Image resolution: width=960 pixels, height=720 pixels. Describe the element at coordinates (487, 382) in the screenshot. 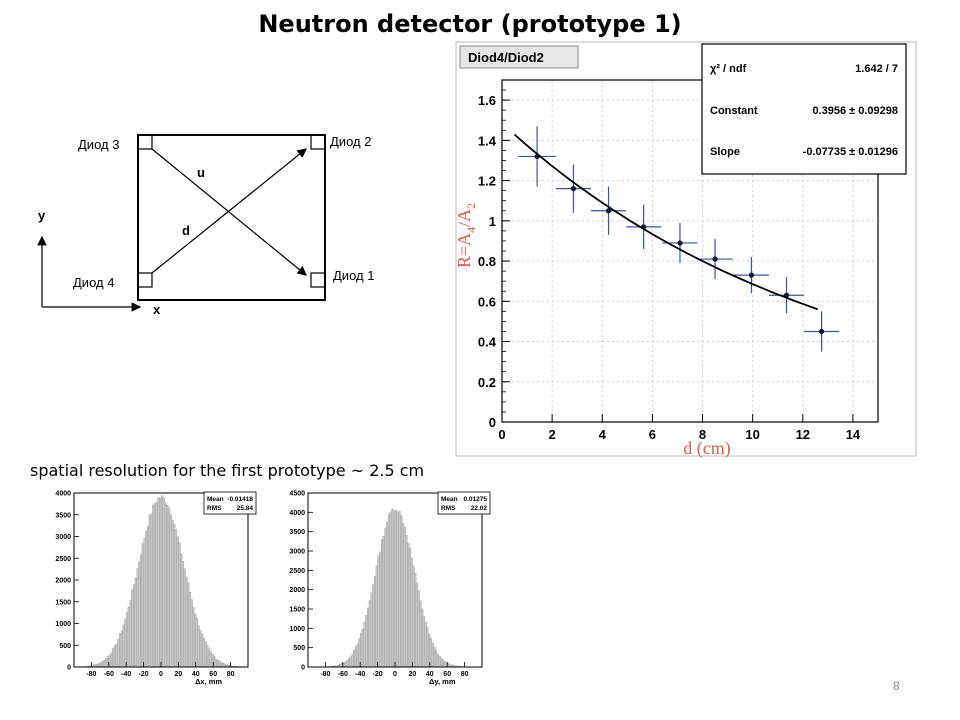

I see `y-tick-label: 0.2` at that location.